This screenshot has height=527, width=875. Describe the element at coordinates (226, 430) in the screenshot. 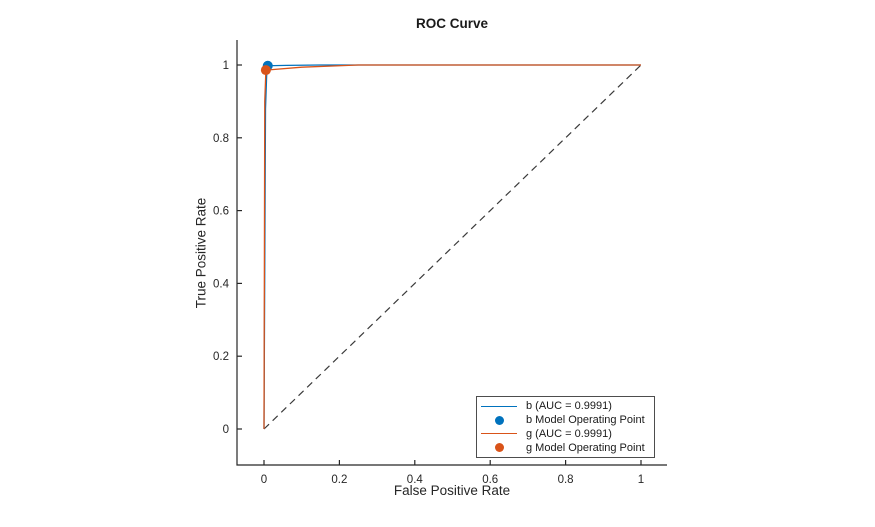

I see `y-tick-label: 0` at that location.